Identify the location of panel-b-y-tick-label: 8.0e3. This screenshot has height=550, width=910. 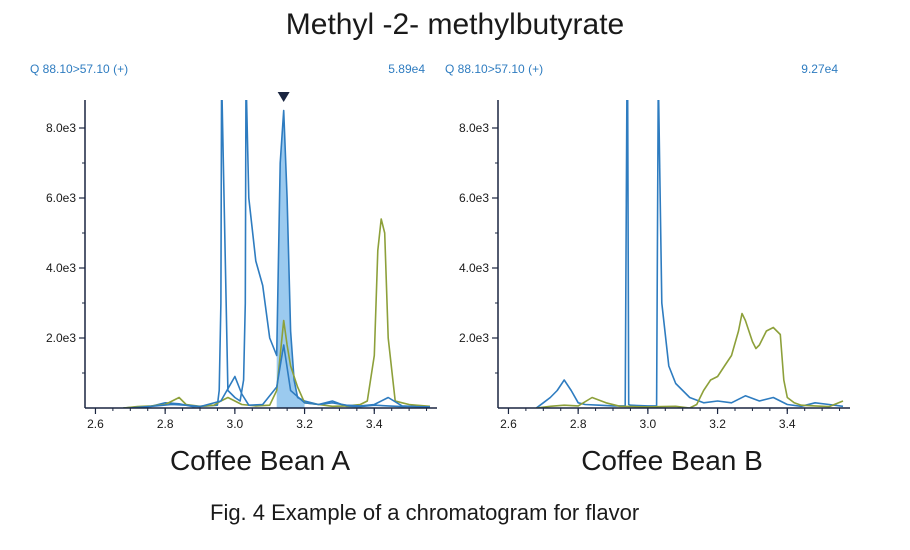
(474, 128).